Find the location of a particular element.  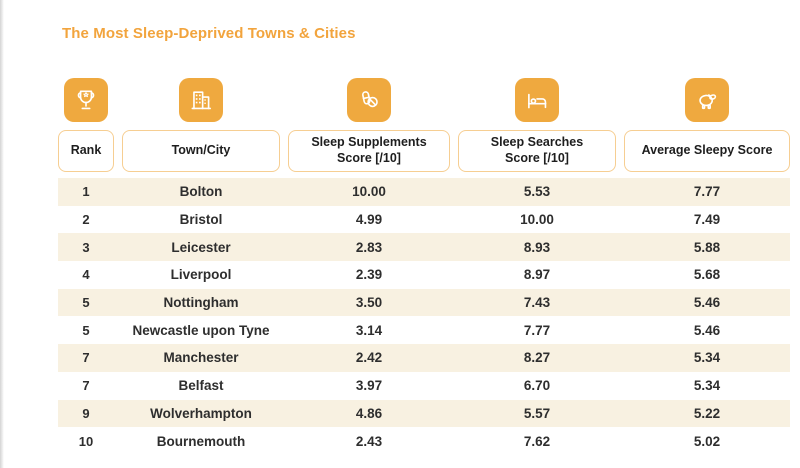

town-cell: Bolton is located at coordinates (201, 192).